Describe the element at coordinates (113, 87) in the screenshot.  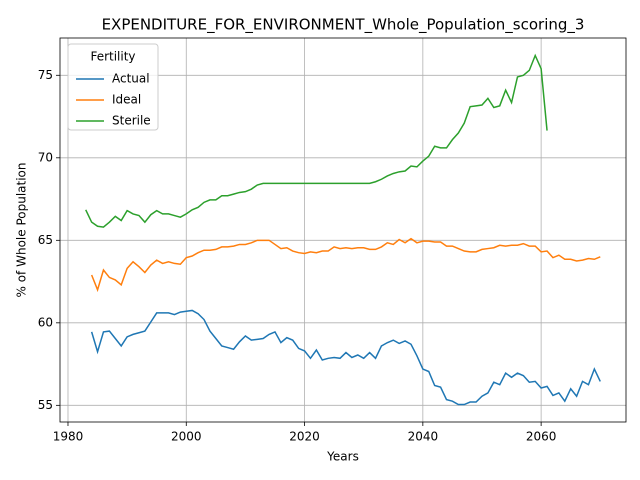
I see `legend-box` at that location.